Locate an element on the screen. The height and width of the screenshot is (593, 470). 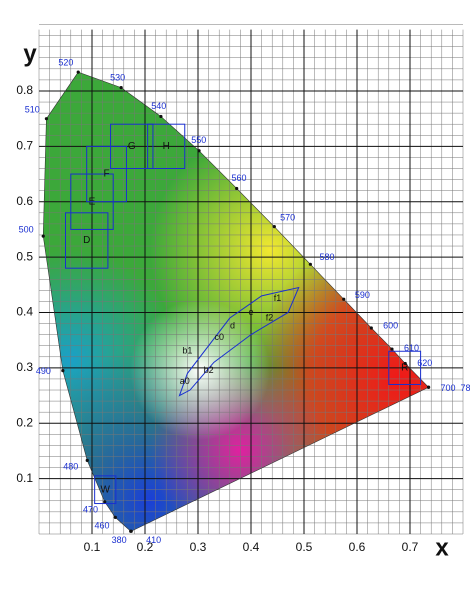
x-tick-label: 0.4 is located at coordinates (251, 547).